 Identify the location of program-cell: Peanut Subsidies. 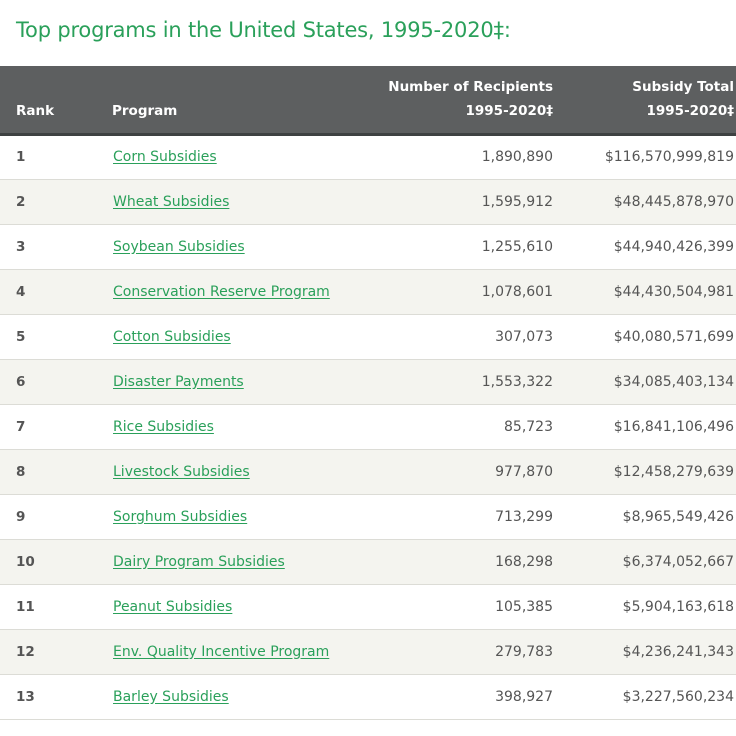
(222, 606).